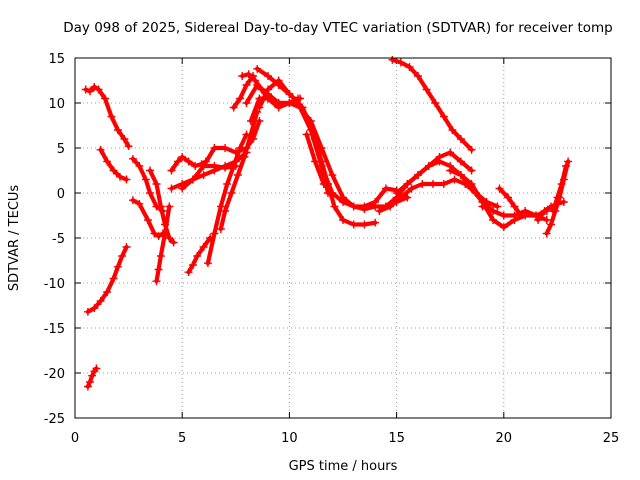 This screenshot has width=640, height=480. What do you see at coordinates (396, 438) in the screenshot?
I see `x-tick-label: 15` at bounding box center [396, 438].